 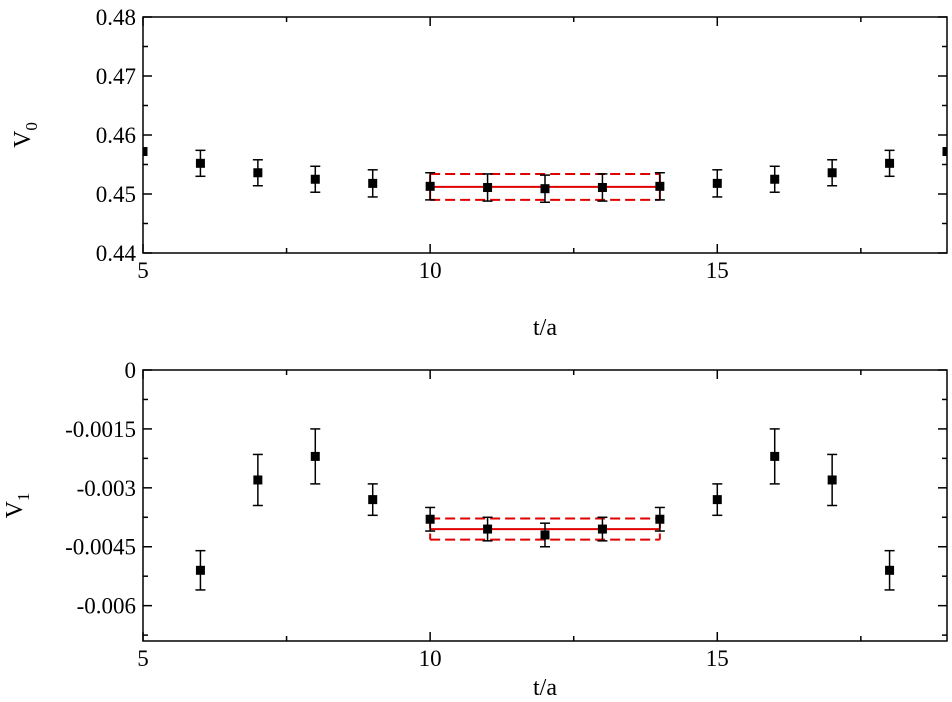 What do you see at coordinates (116, 76) in the screenshot?
I see `y-tick-label: 0.47` at bounding box center [116, 76].